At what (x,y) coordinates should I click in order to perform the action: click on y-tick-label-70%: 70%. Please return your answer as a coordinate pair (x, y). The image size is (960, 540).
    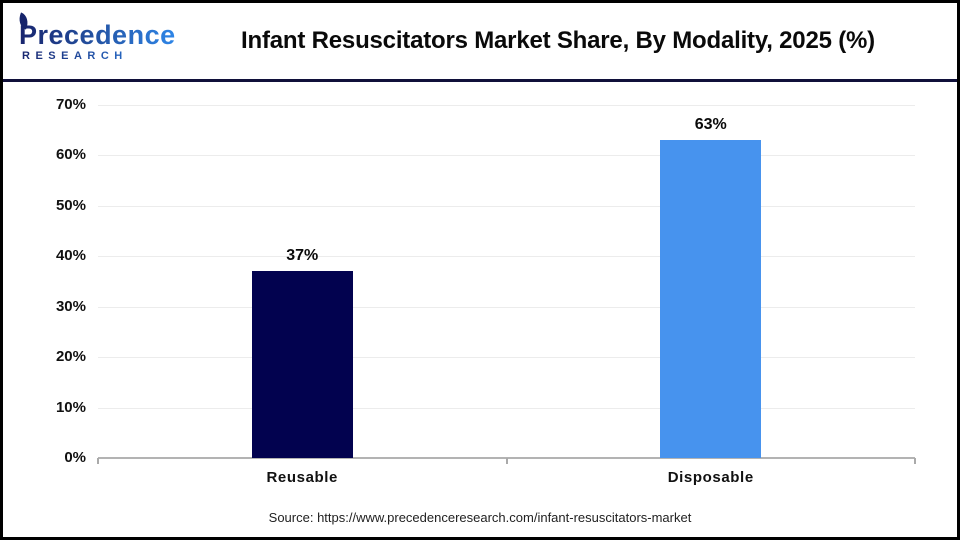
    Looking at the image, I should click on (70, 104).